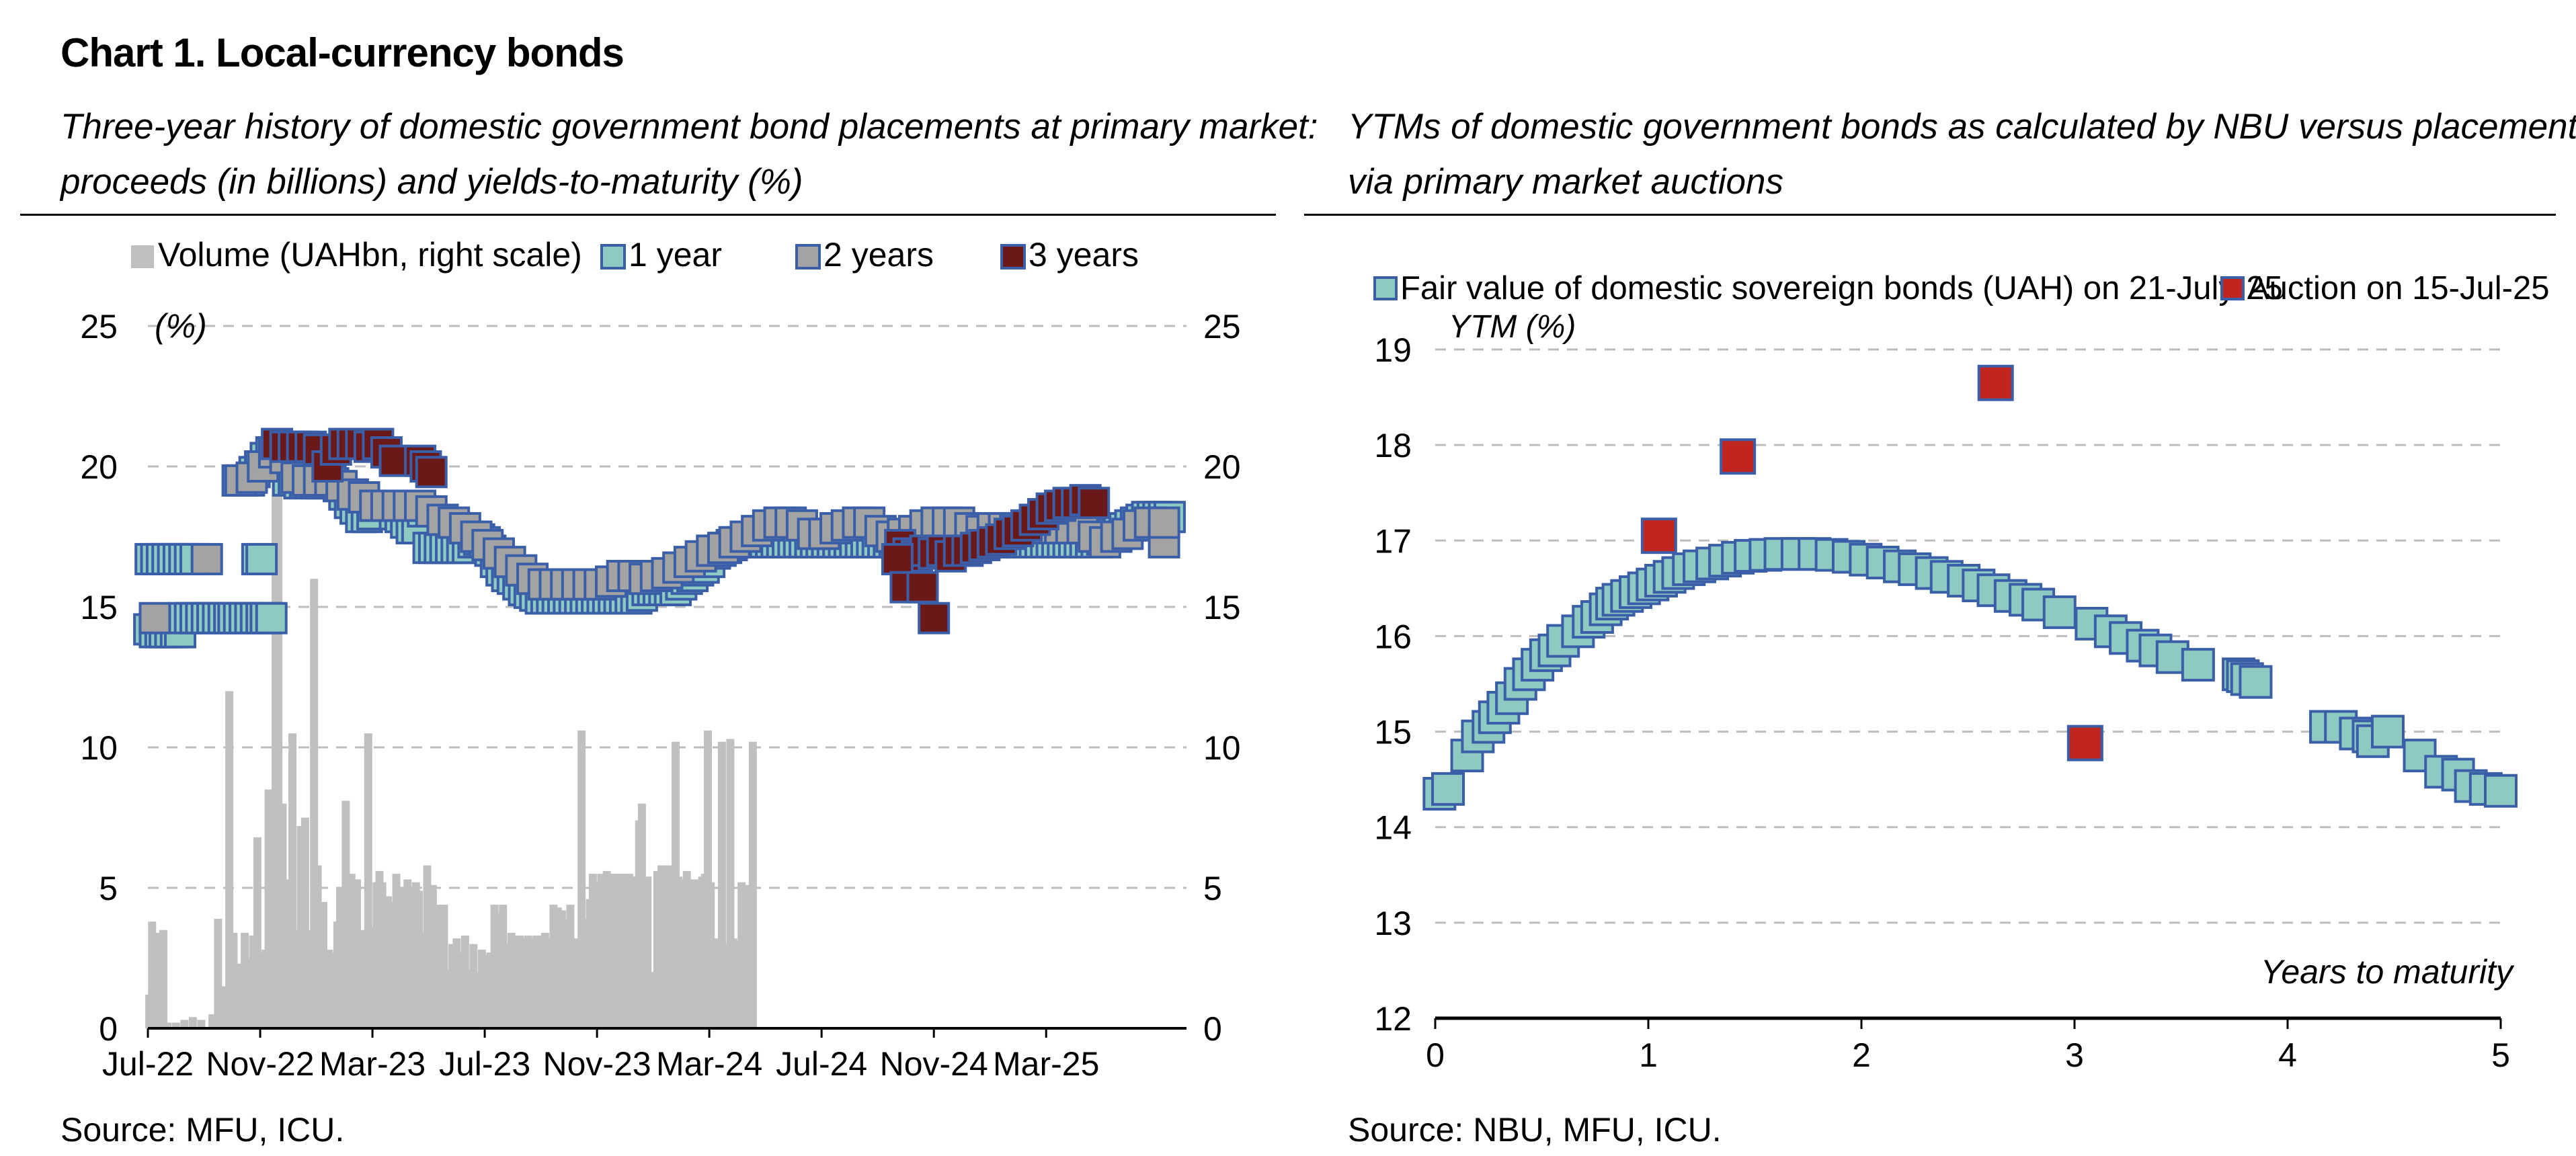  Describe the element at coordinates (1212, 1029) in the screenshot. I see `right-y-tick-label: 0` at that location.